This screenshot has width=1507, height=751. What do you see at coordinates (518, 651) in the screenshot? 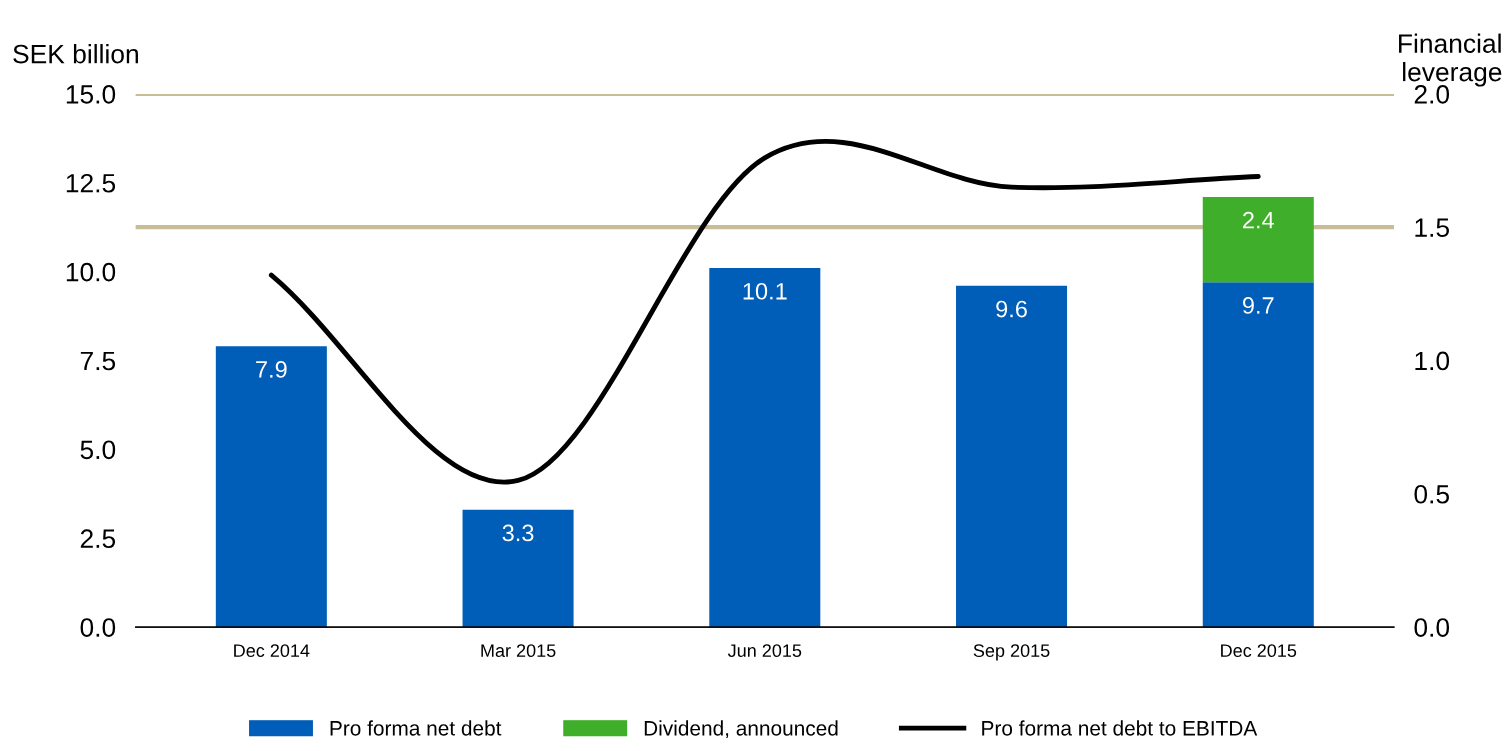
I see `x-tick-label: Mar 2015` at bounding box center [518, 651].